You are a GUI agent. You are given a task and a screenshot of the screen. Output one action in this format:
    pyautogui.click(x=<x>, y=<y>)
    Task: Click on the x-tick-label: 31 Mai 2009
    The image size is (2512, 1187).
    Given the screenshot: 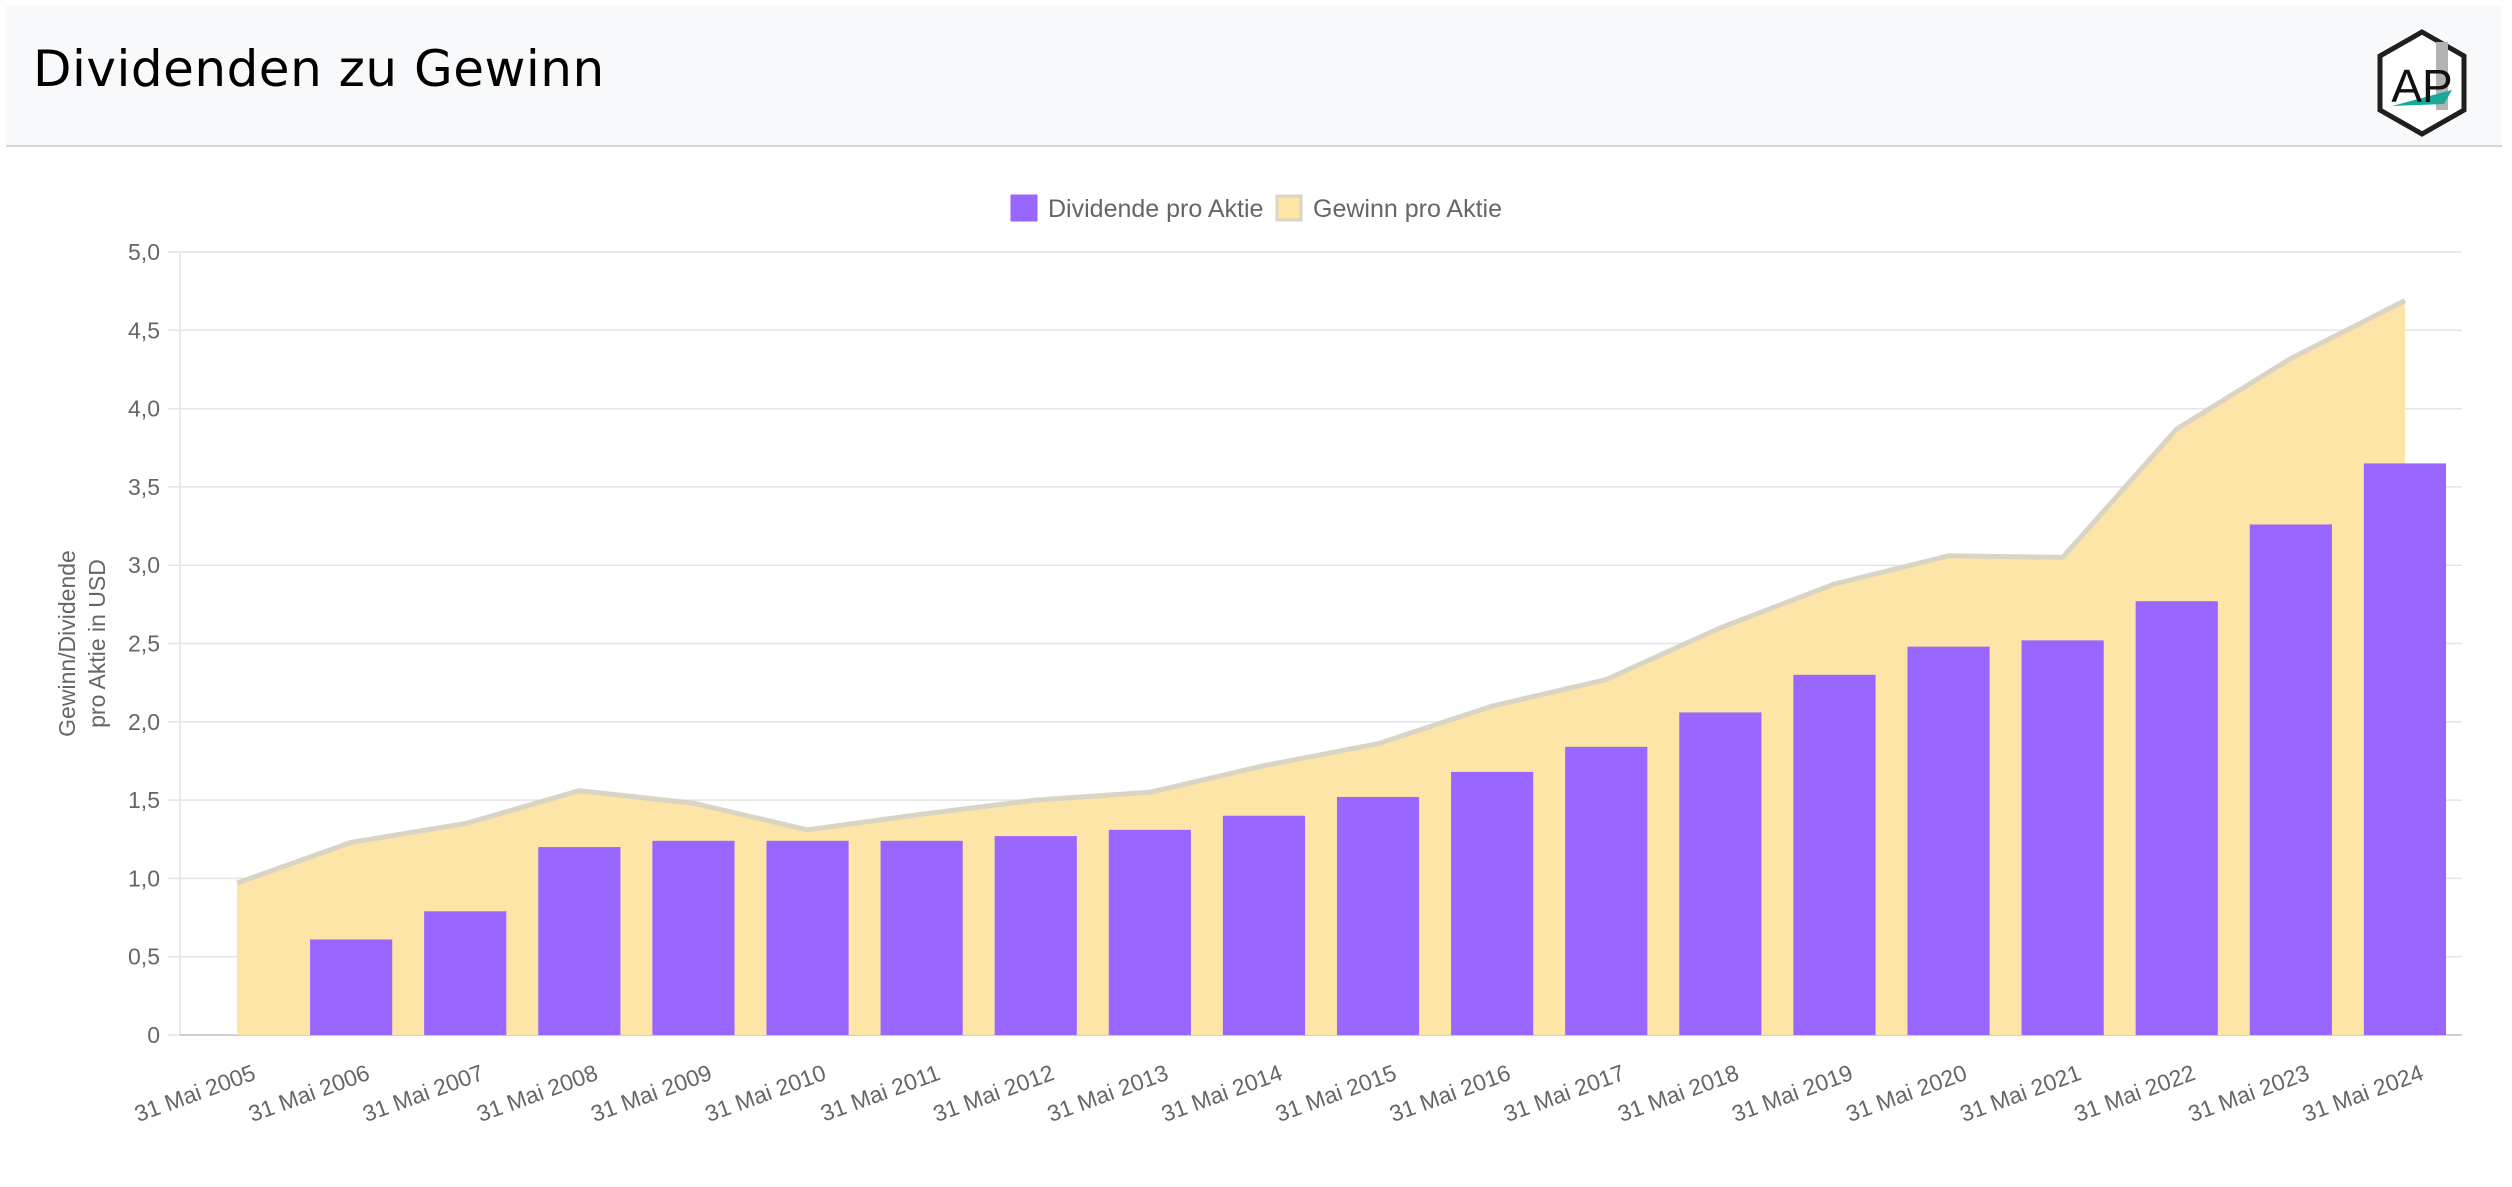 What is the action you would take?
    pyautogui.click(x=651, y=1093)
    